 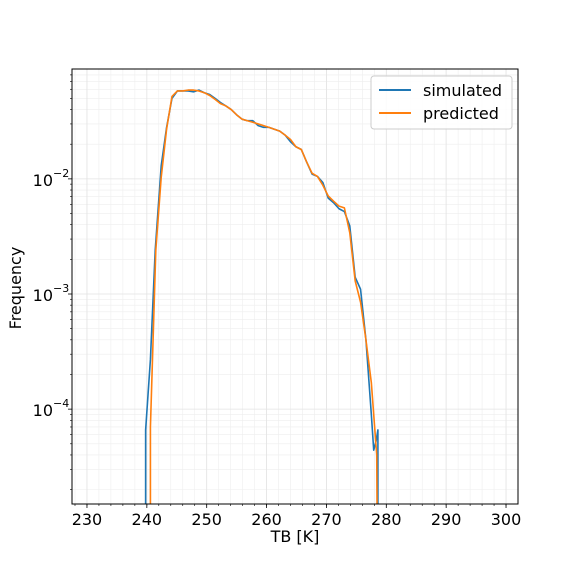 What do you see at coordinates (15, 288) in the screenshot?
I see `y-axis-label: Frequency` at bounding box center [15, 288].